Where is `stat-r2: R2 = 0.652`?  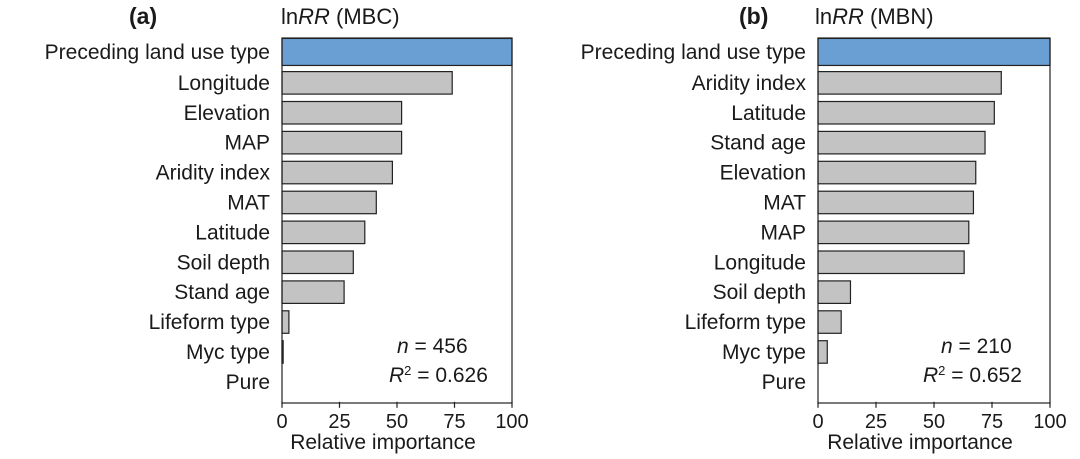 stat-r2: R2 = 0.652 is located at coordinates (972, 375).